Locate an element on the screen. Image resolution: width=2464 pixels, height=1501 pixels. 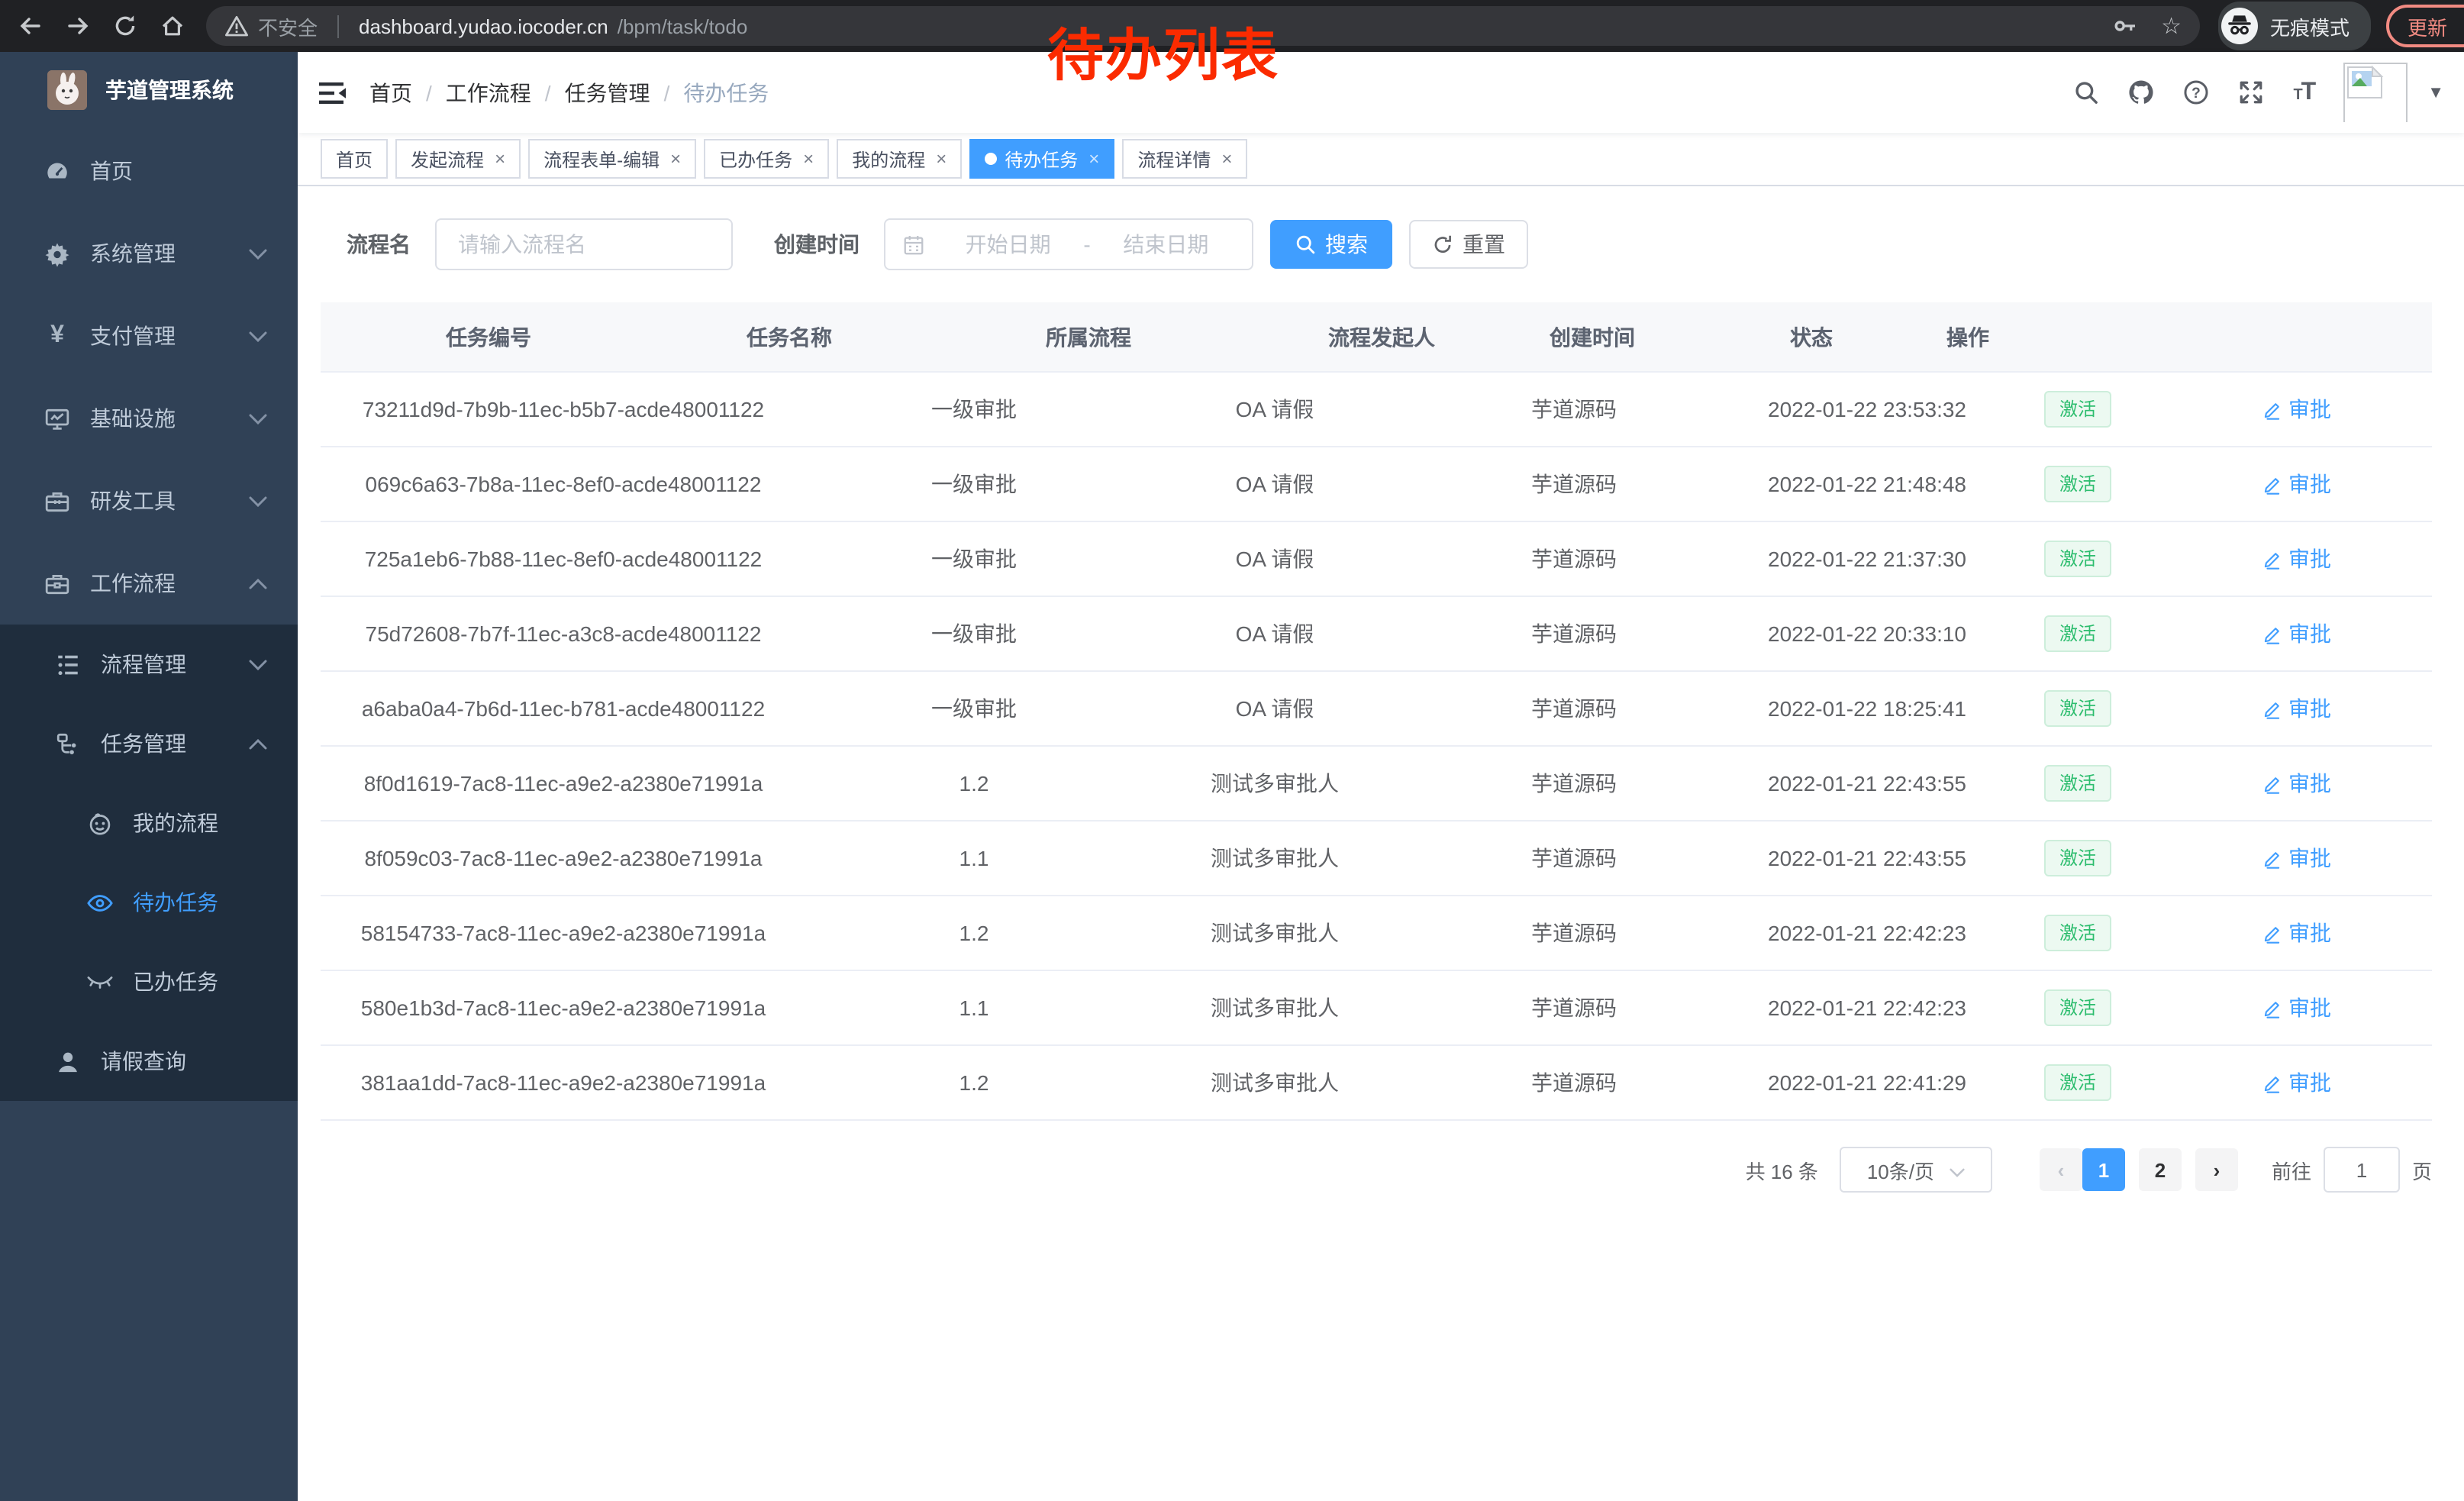
browser-update-button: 更新 ⋮ is located at coordinates (2425, 26).